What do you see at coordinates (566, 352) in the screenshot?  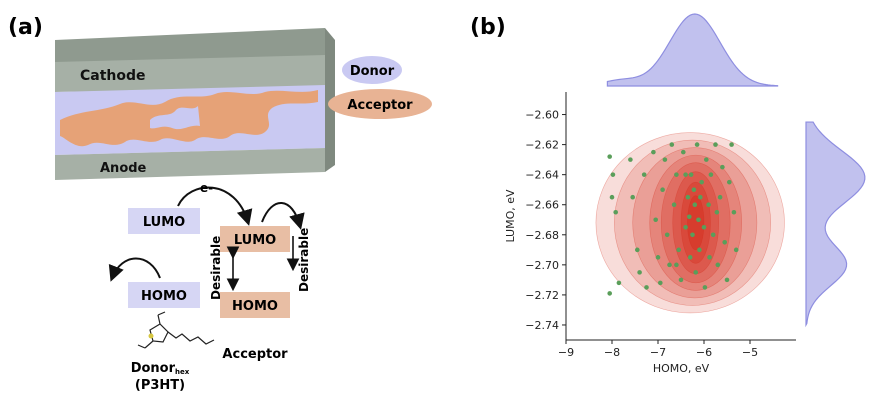 I see `x-tick-label: −9` at bounding box center [566, 352].